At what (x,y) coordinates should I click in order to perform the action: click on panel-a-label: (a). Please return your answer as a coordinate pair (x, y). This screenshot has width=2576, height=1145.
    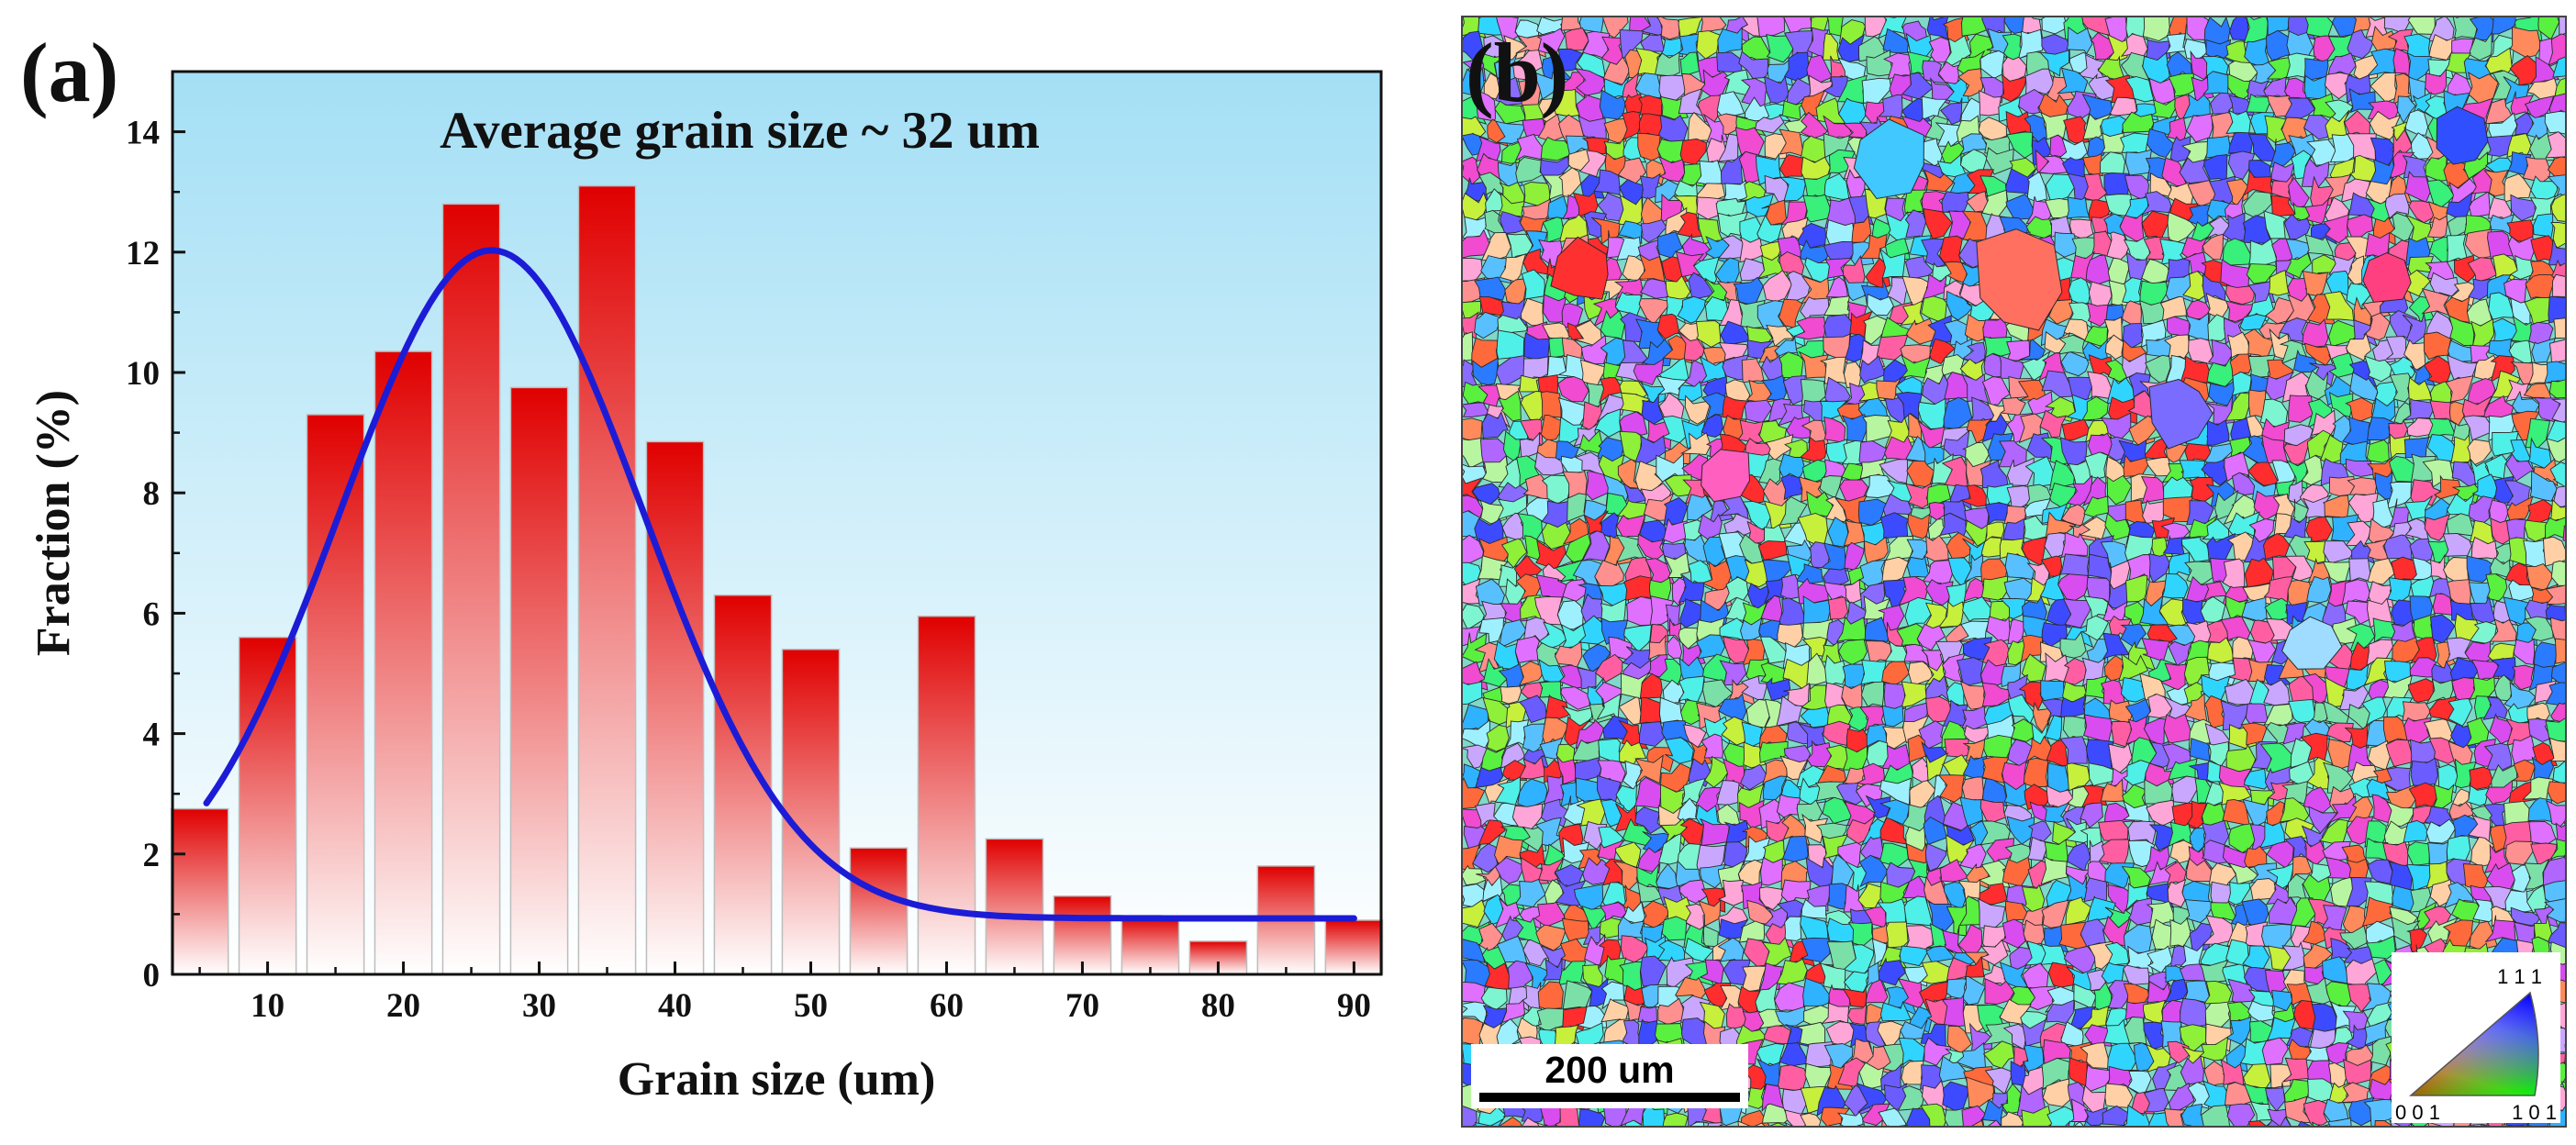
    Looking at the image, I should click on (69, 72).